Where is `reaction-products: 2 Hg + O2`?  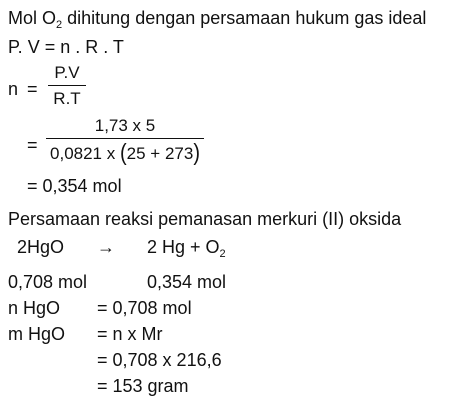
reaction-products: 2 Hg + O2 is located at coordinates (186, 248).